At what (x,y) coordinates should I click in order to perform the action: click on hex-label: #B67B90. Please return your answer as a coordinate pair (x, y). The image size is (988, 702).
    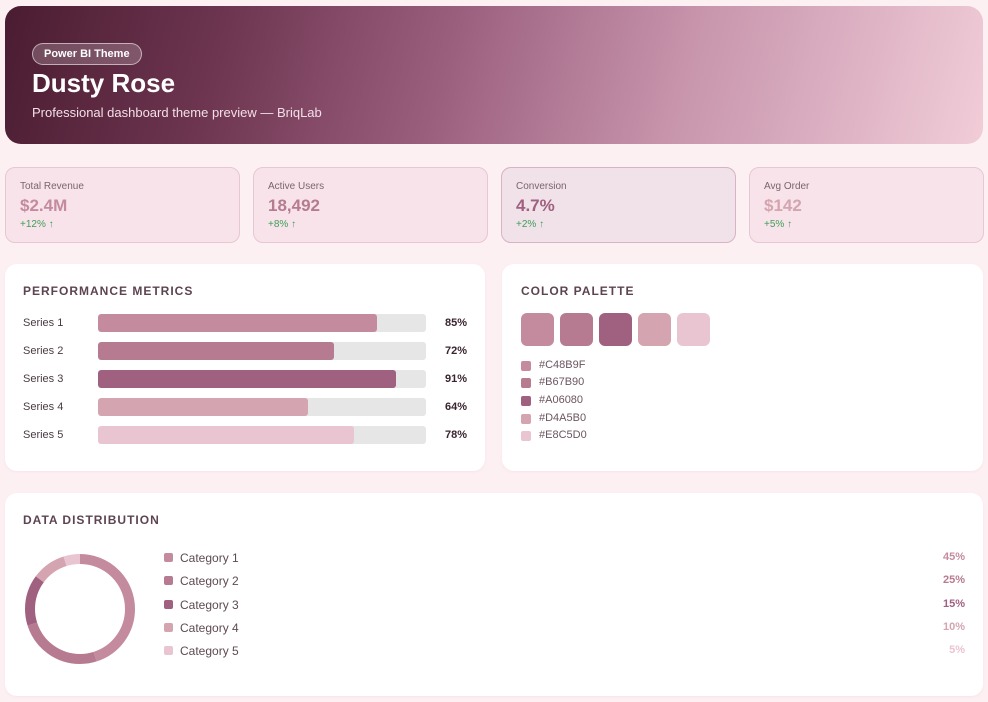
    Looking at the image, I should click on (562, 382).